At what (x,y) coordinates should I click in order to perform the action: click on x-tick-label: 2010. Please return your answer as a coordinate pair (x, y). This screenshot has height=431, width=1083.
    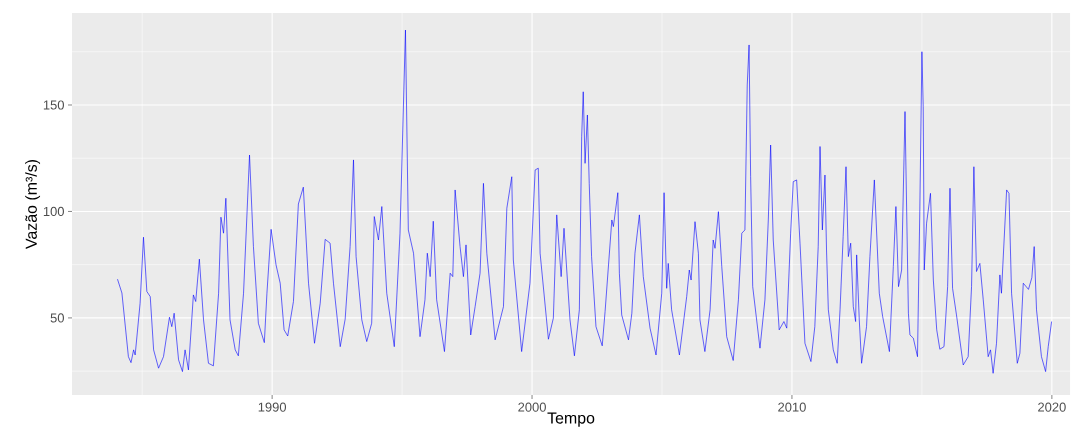
    Looking at the image, I should click on (792, 407).